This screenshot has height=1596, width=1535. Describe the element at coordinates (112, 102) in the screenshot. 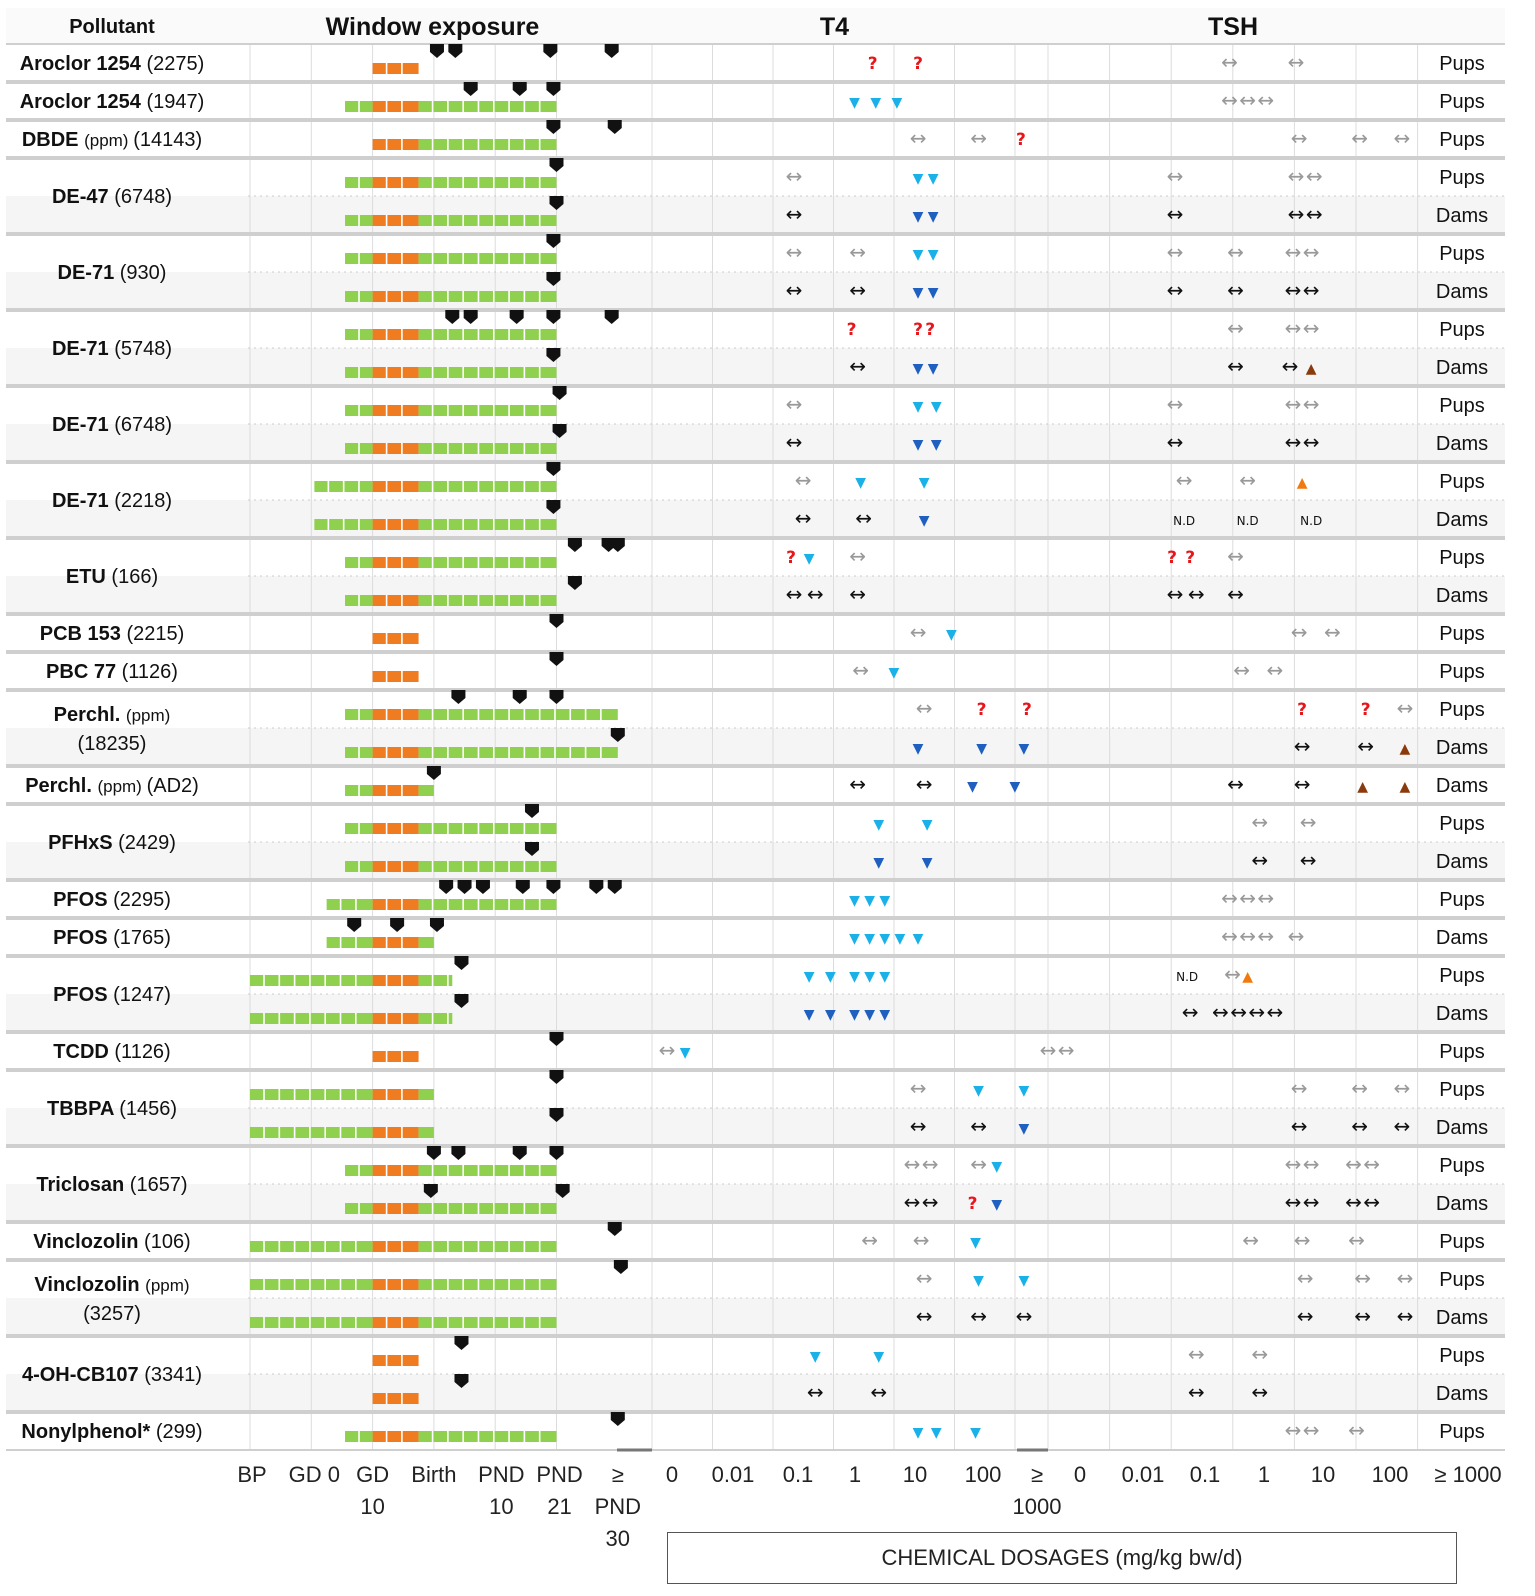

I see `pollutant-label: Aroclor 1254 (1947)` at that location.